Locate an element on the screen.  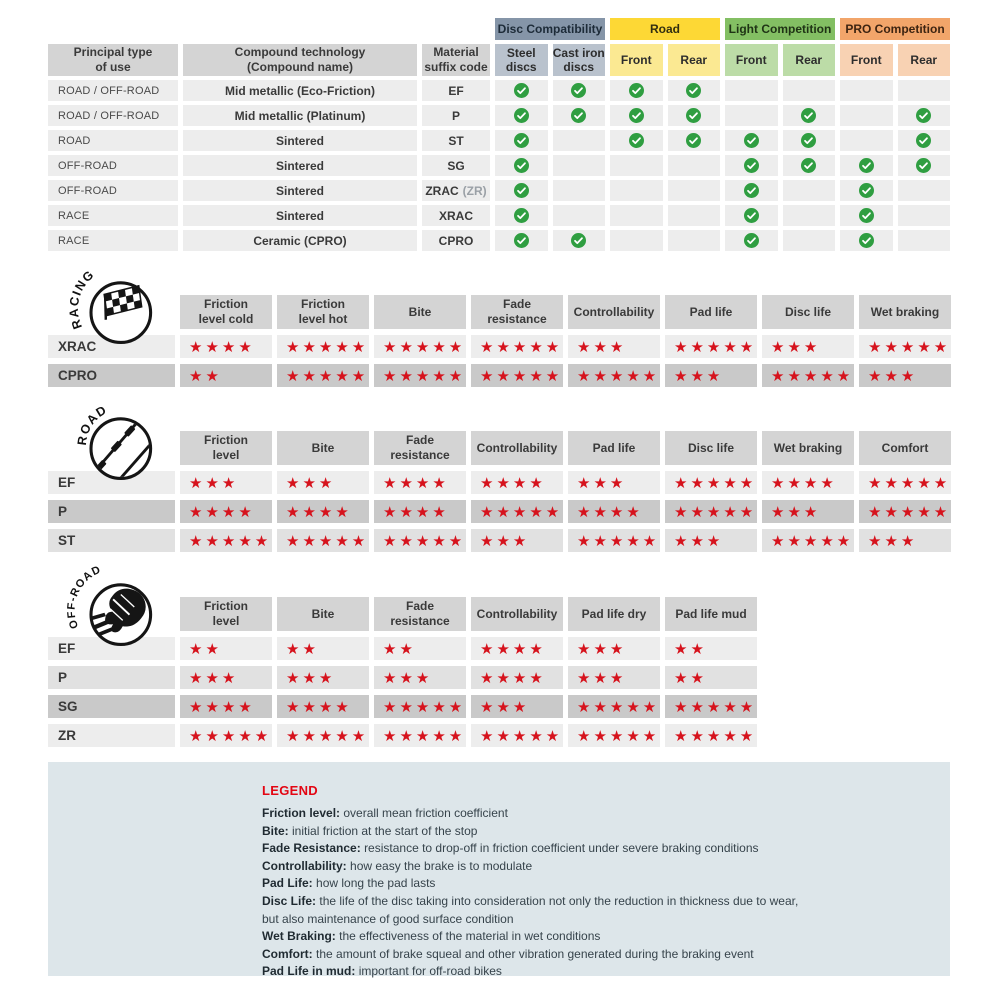
suffix-code-alt: (ZR) is located at coordinates (474, 190).